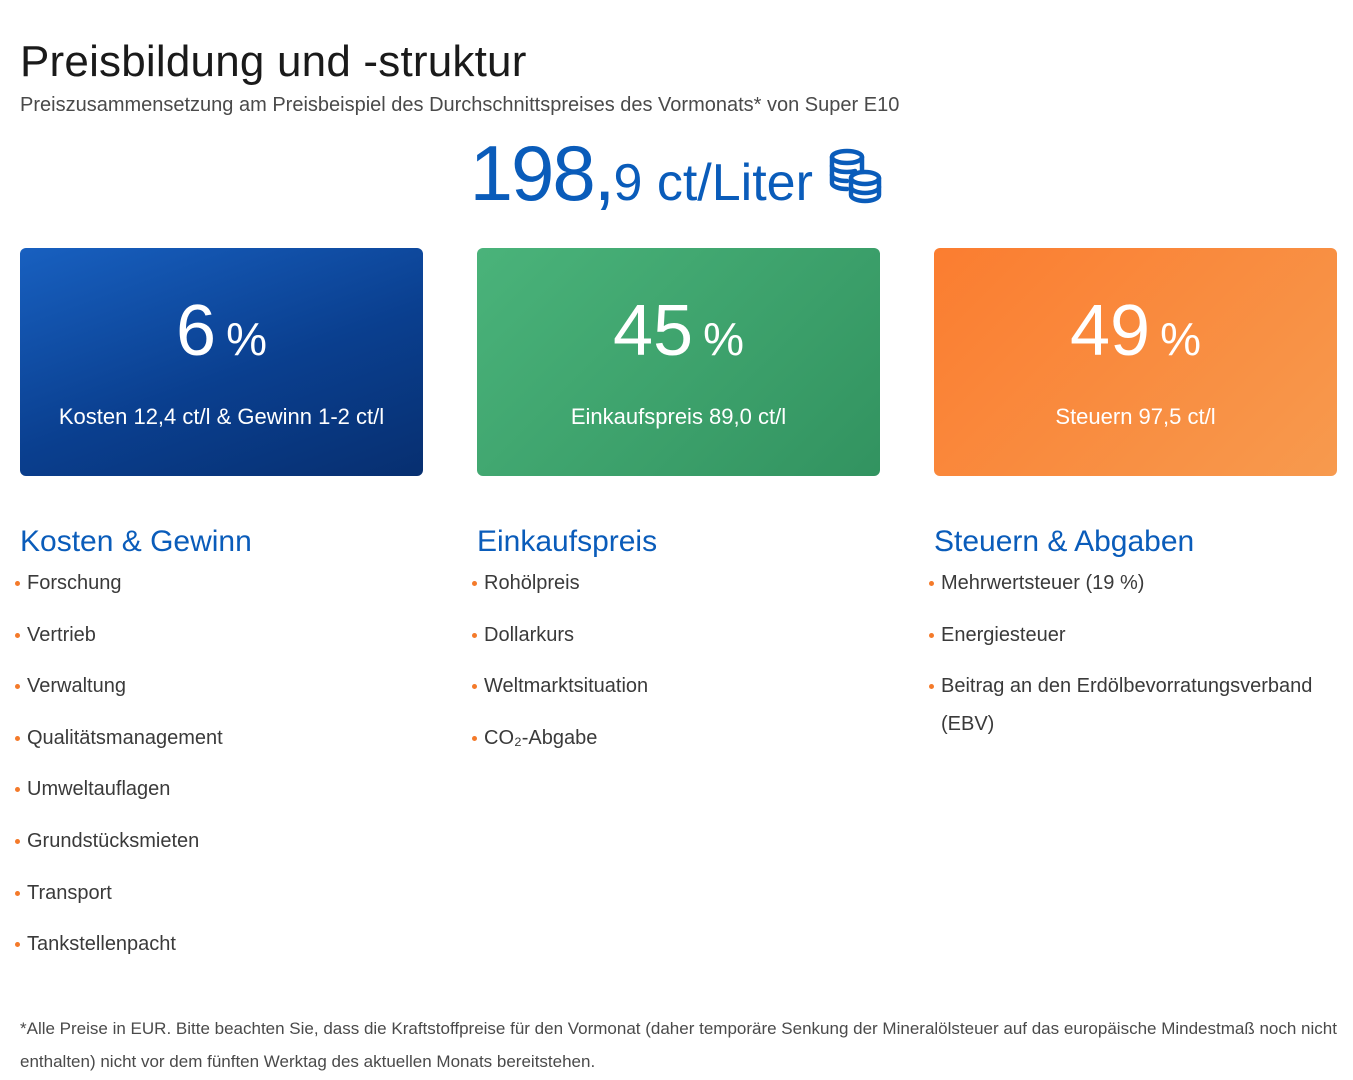 This screenshot has height=1080, width=1353. Describe the element at coordinates (560, 738) in the screenshot. I see `list-item: CO₂-Abgabe` at that location.